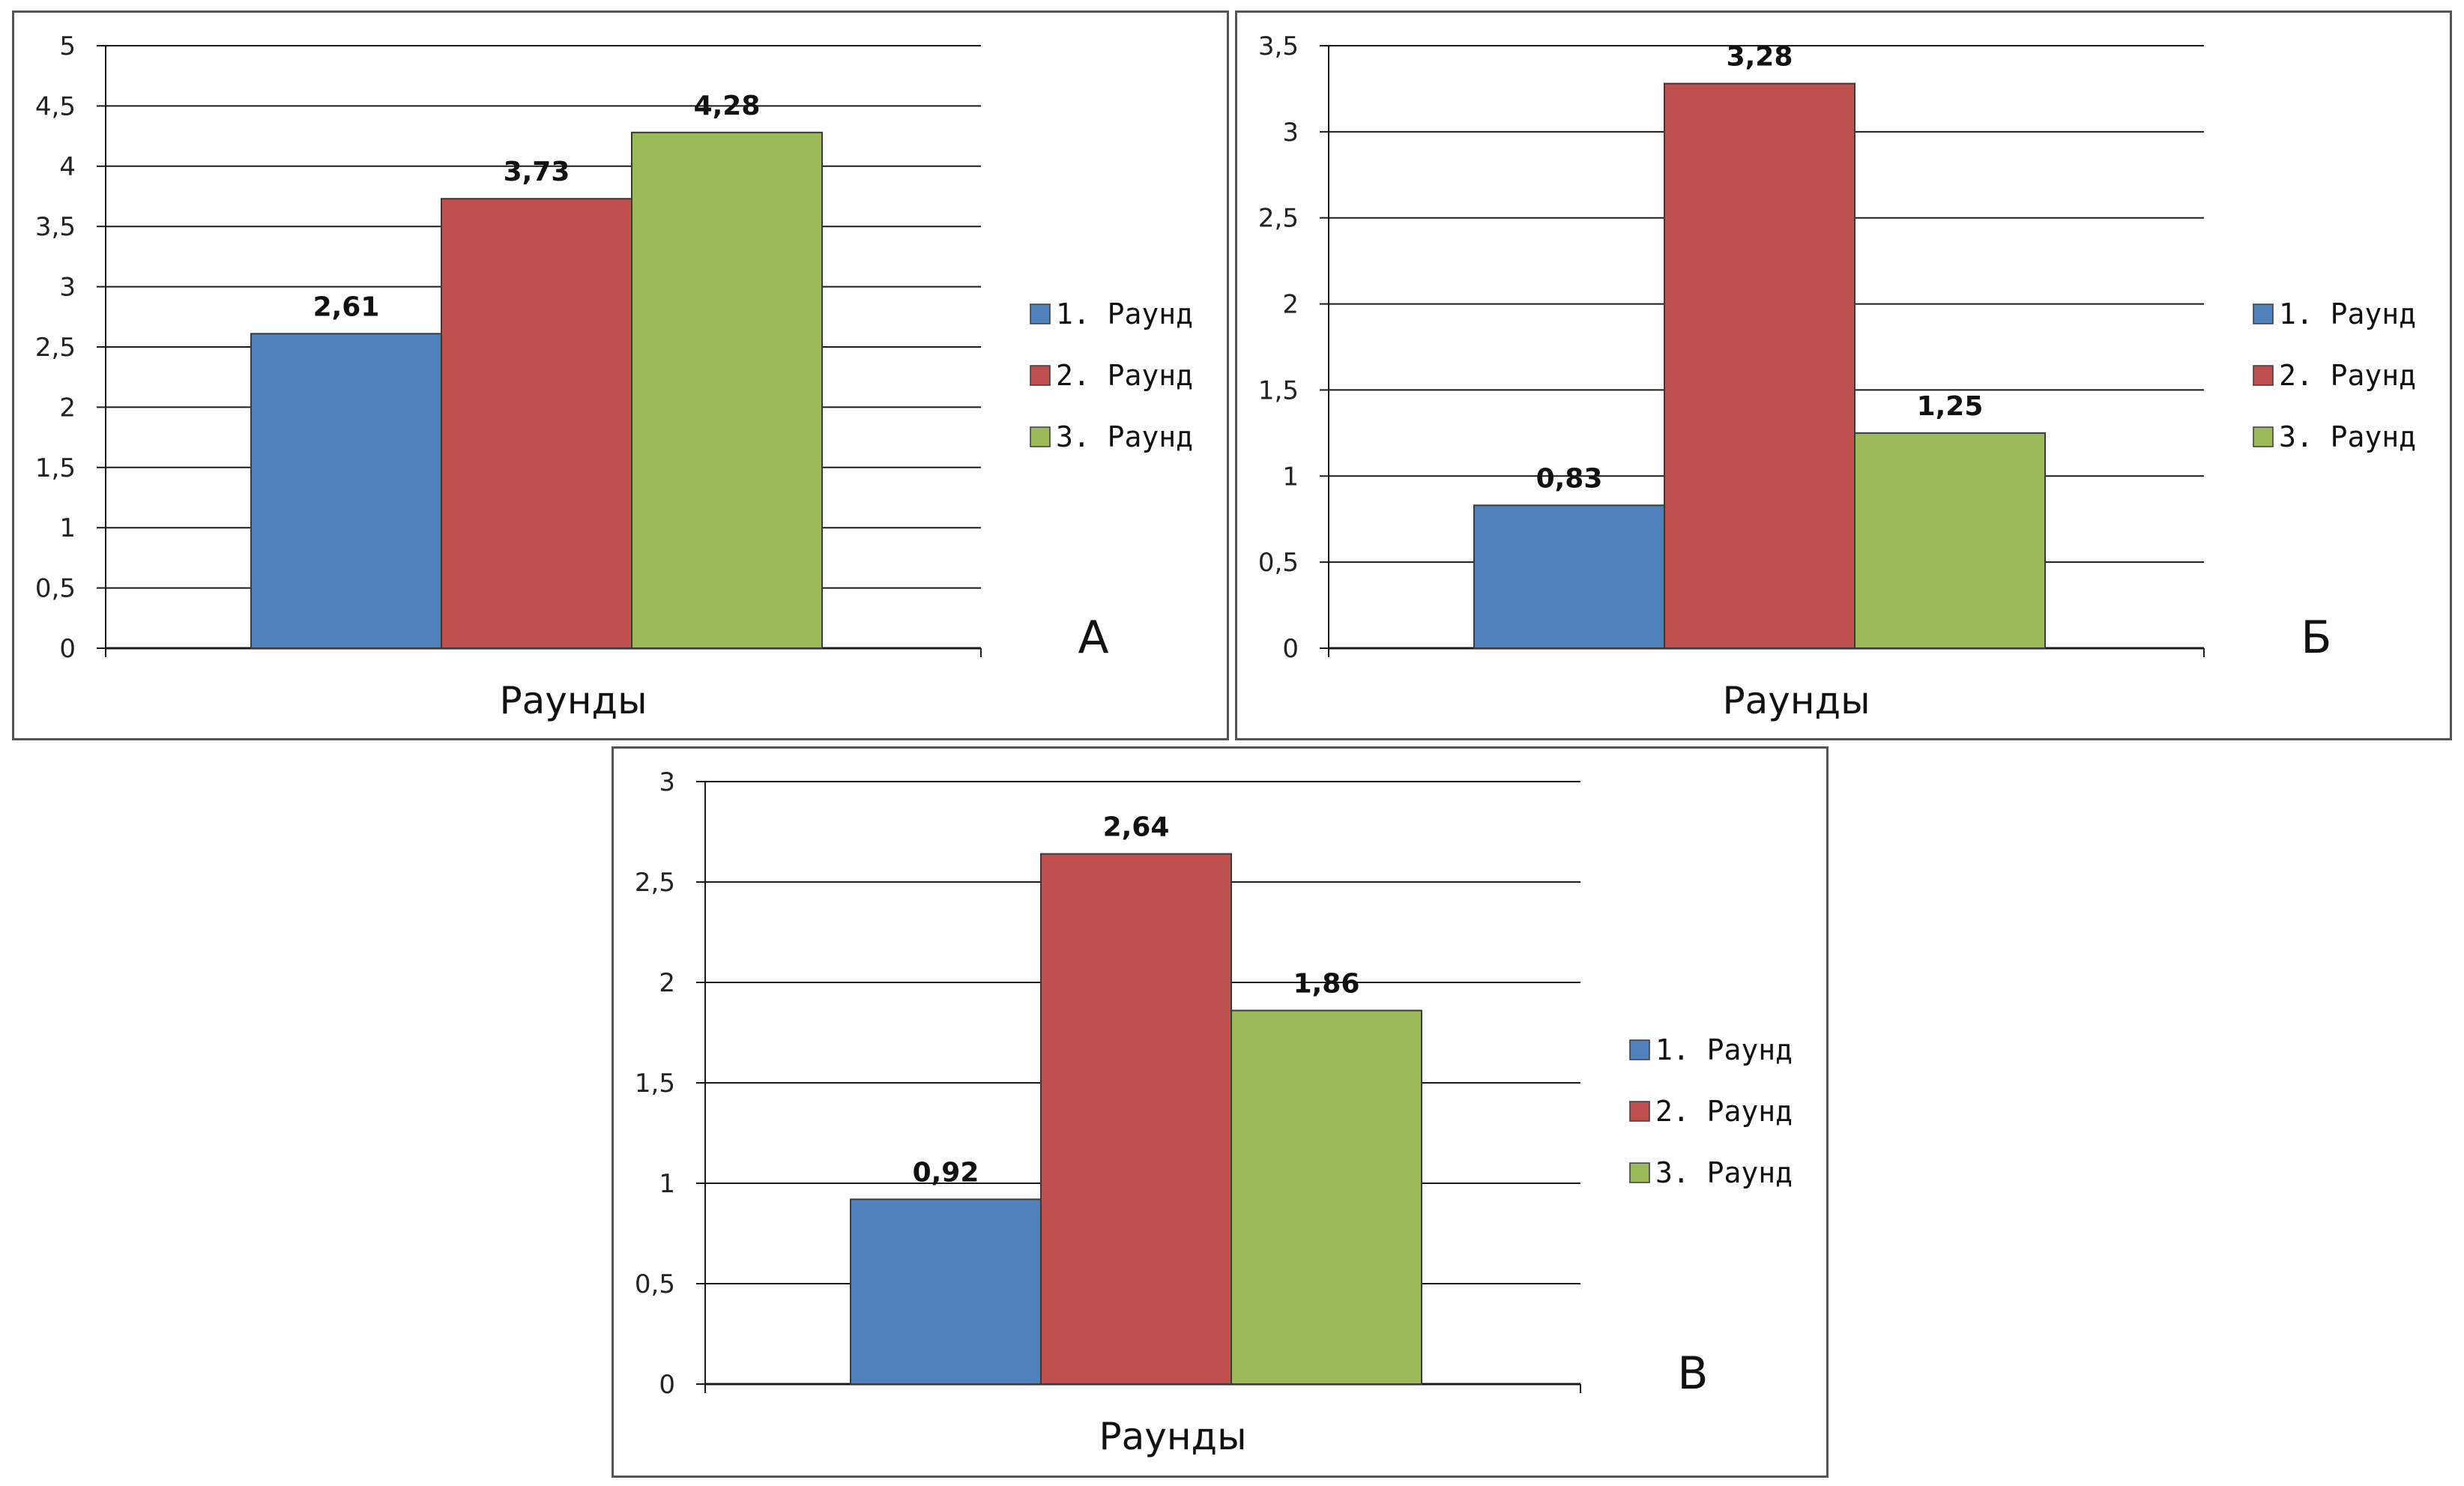 Image resolution: width=2464 pixels, height=1486 pixels. I want to click on y-tick-label: 4, so click(67, 167).